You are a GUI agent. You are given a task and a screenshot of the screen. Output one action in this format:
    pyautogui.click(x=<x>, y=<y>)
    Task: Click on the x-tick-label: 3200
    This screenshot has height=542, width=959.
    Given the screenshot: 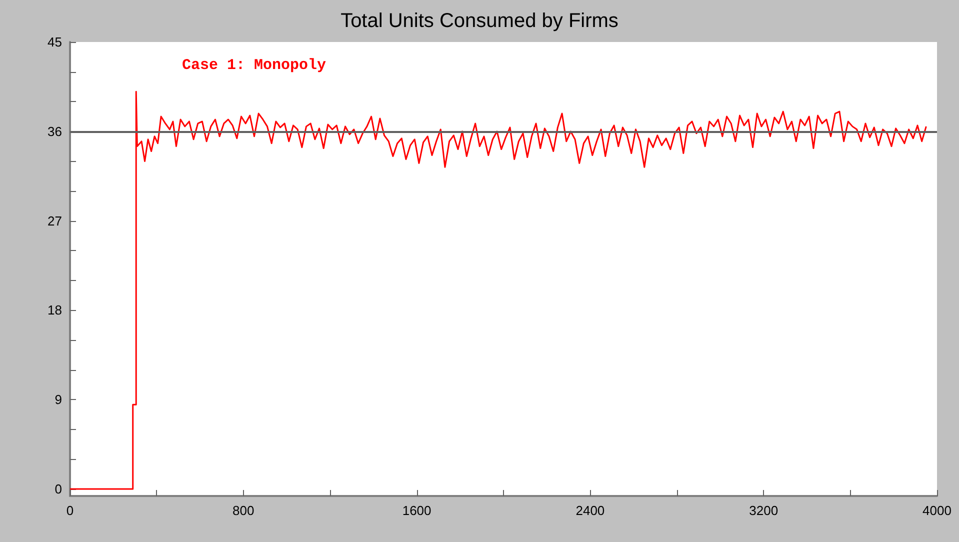 What is the action you would take?
    pyautogui.click(x=763, y=510)
    